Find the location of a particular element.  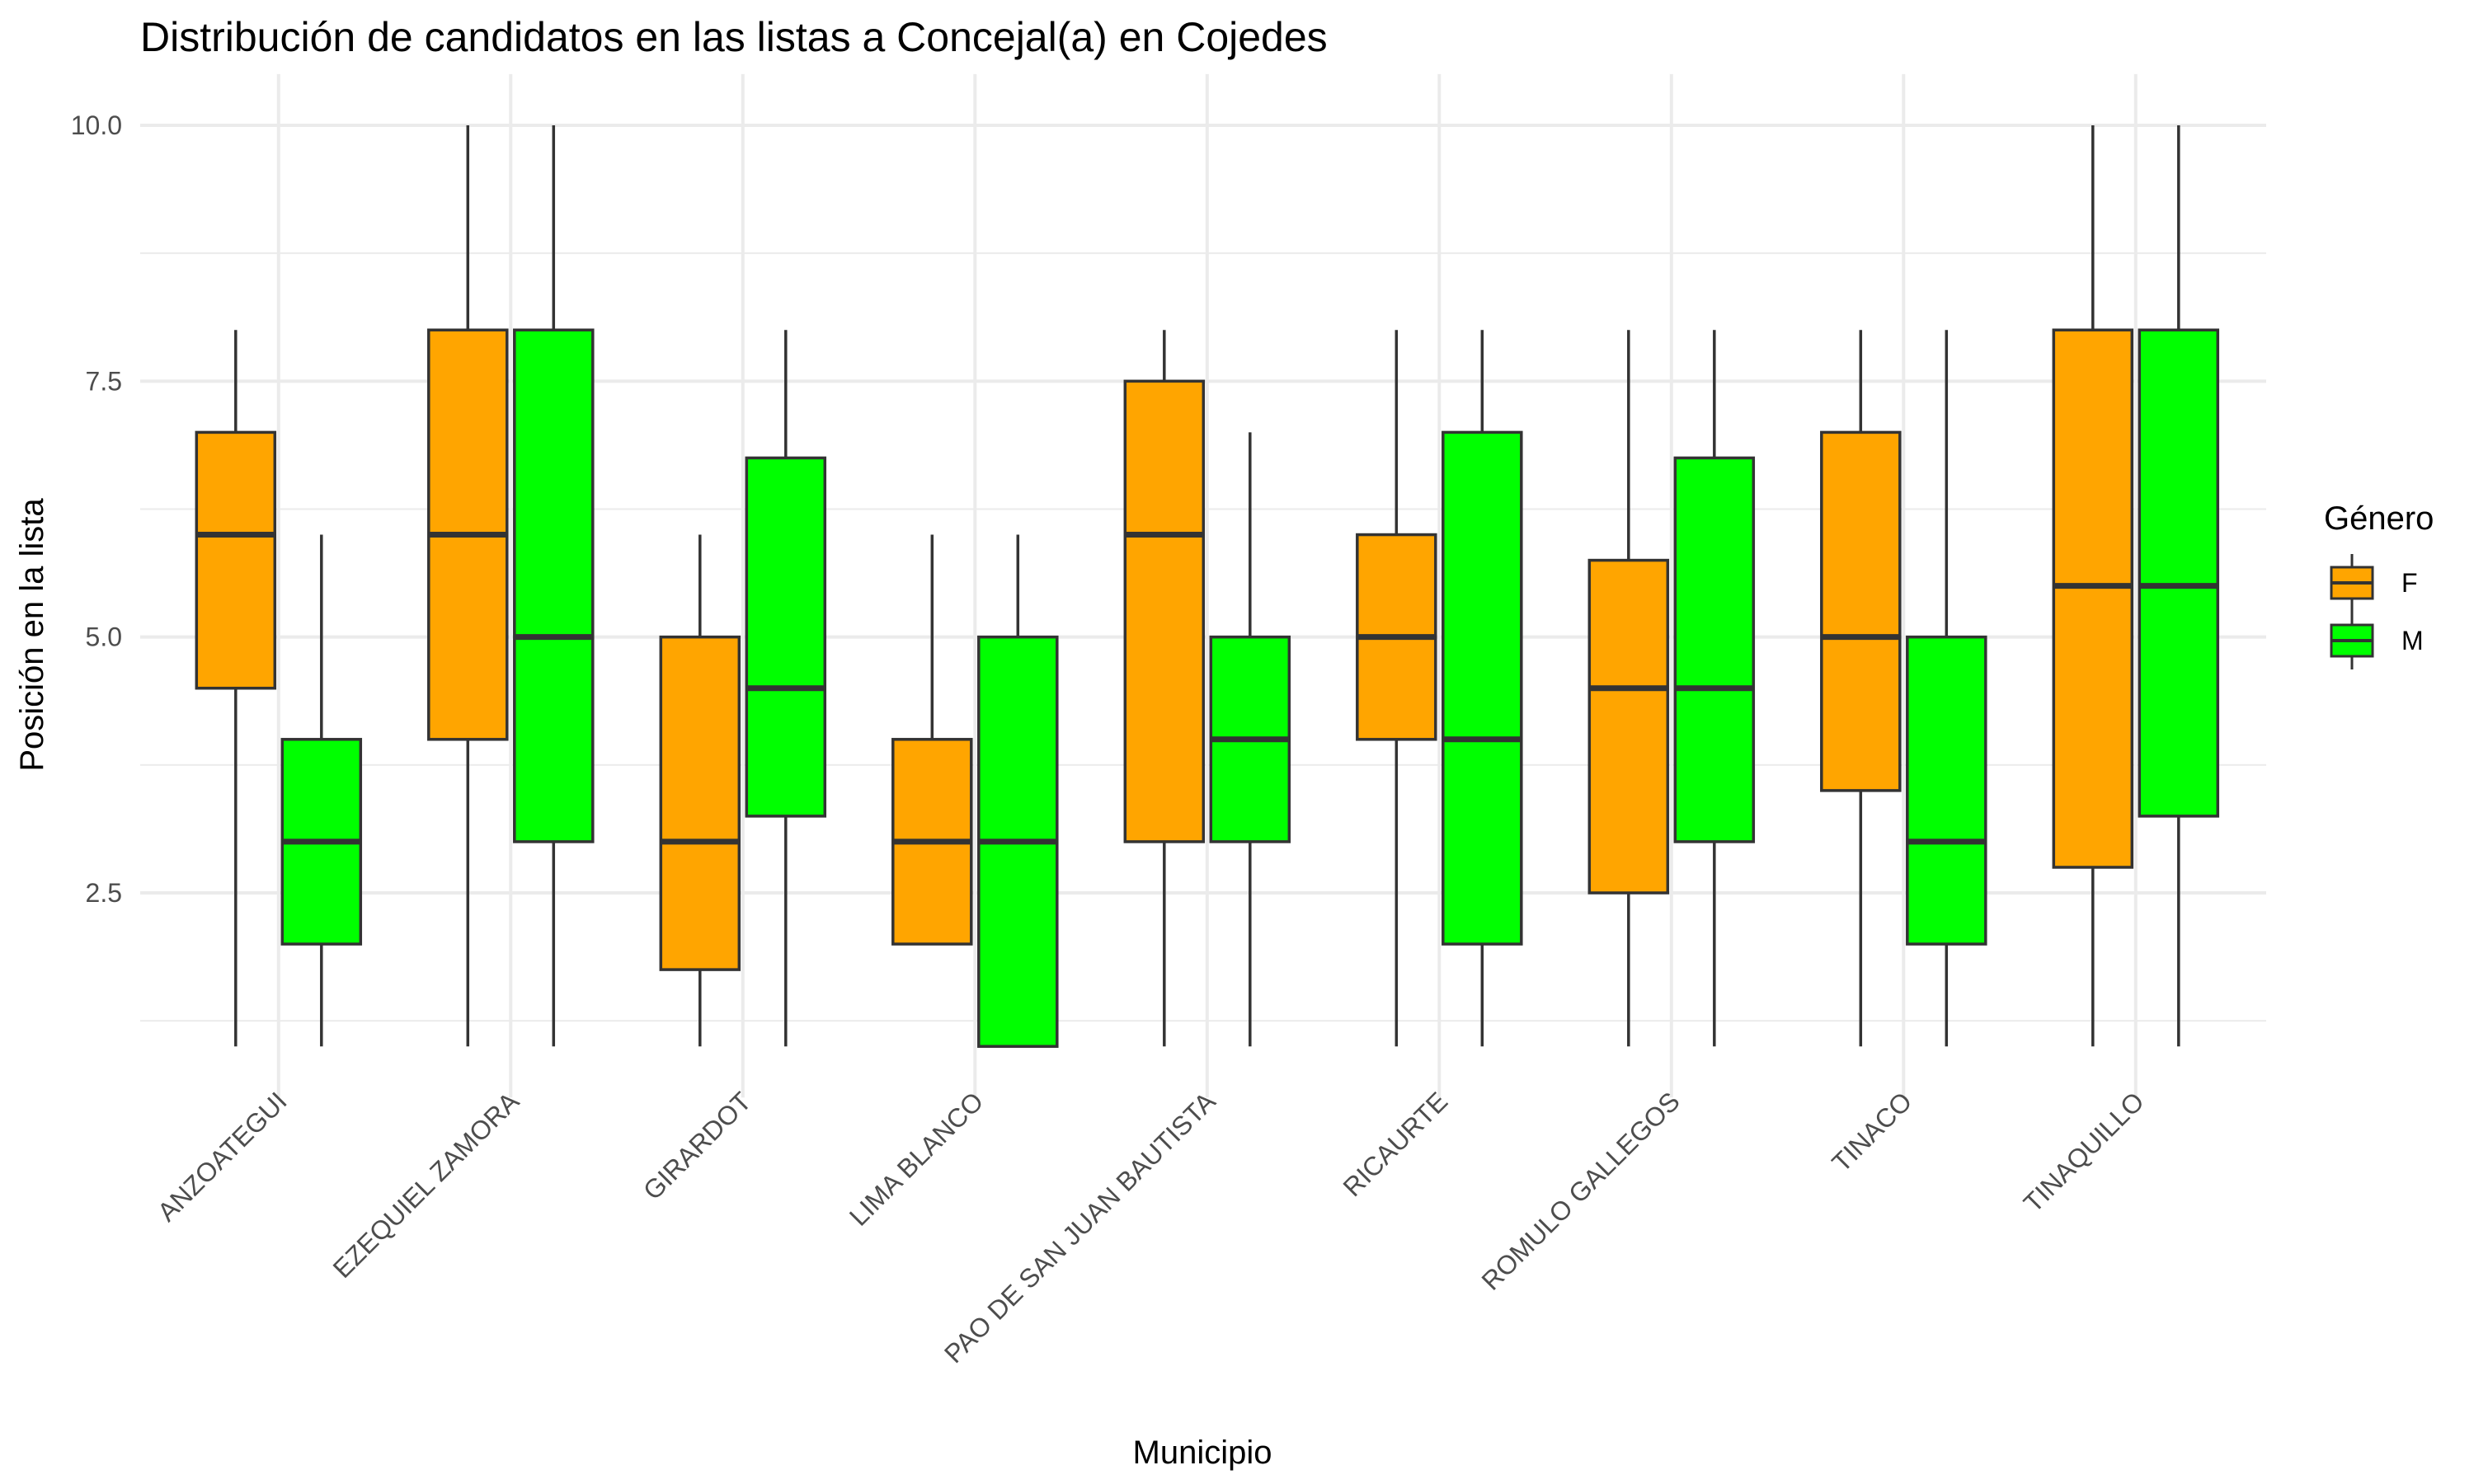

x-tick-label: PAO DE SAN JUAN BAUTISTA is located at coordinates (1079, 1227).